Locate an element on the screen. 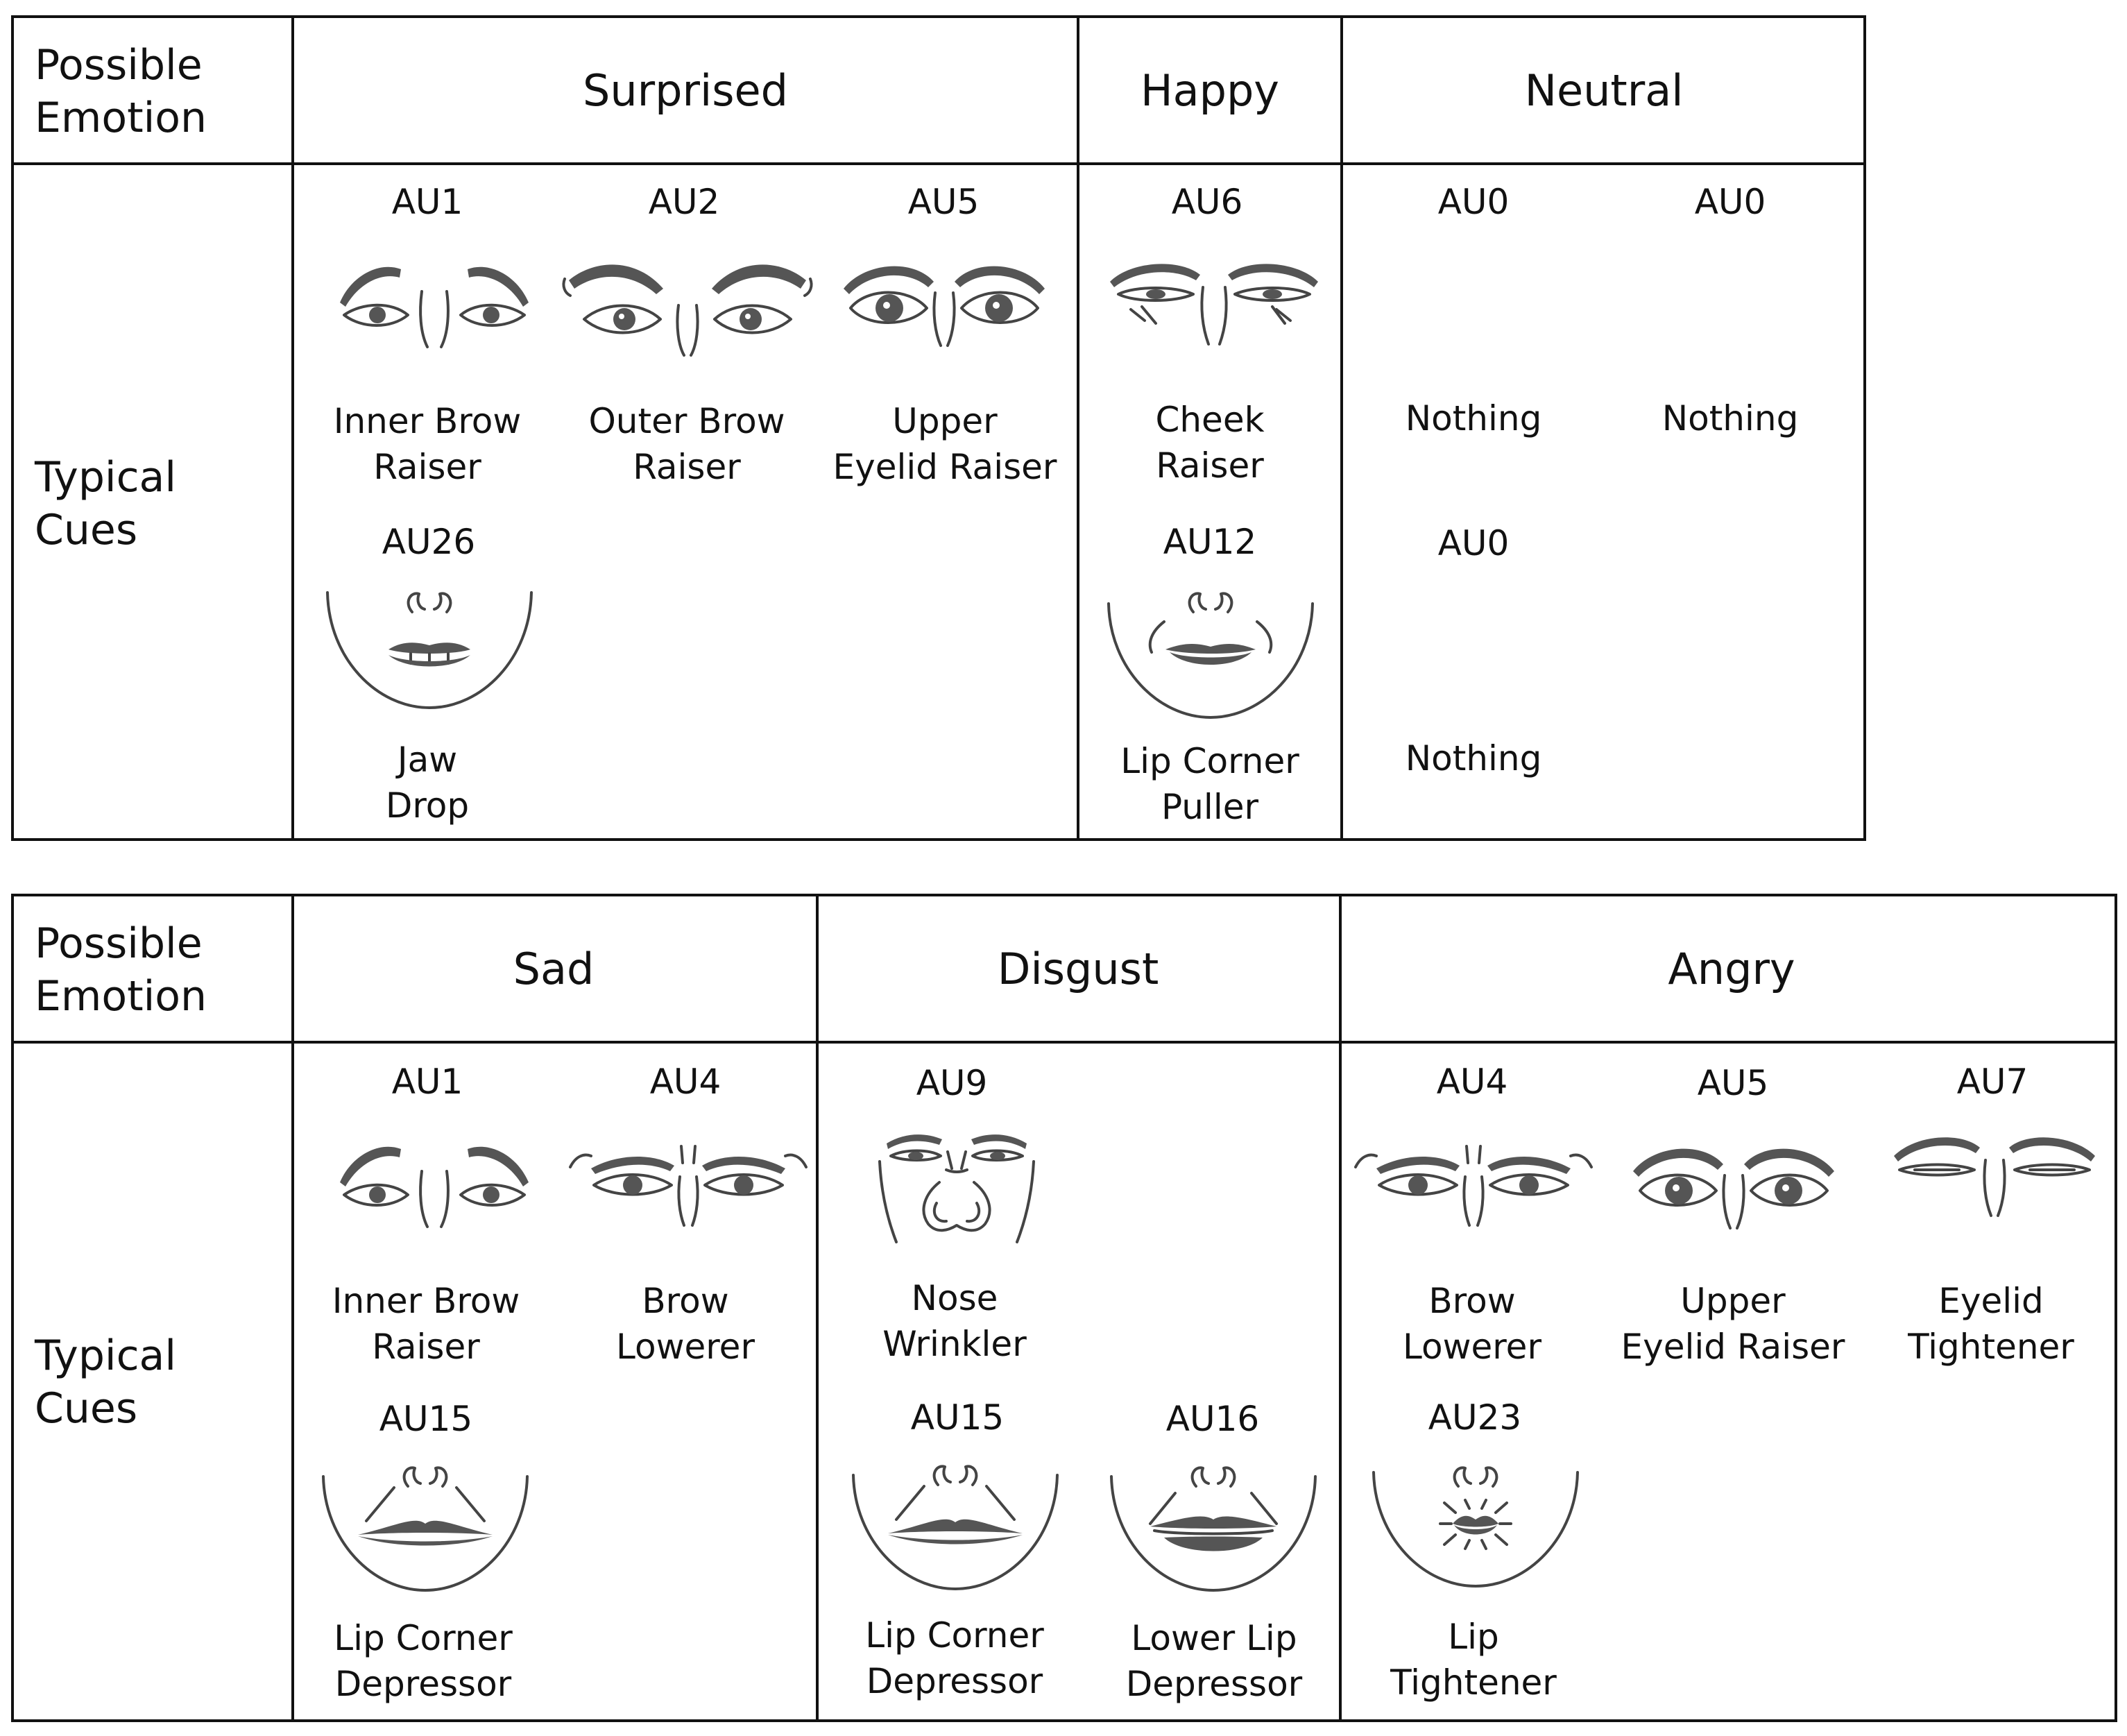  au-name: Jaw Drop is located at coordinates (427, 783).